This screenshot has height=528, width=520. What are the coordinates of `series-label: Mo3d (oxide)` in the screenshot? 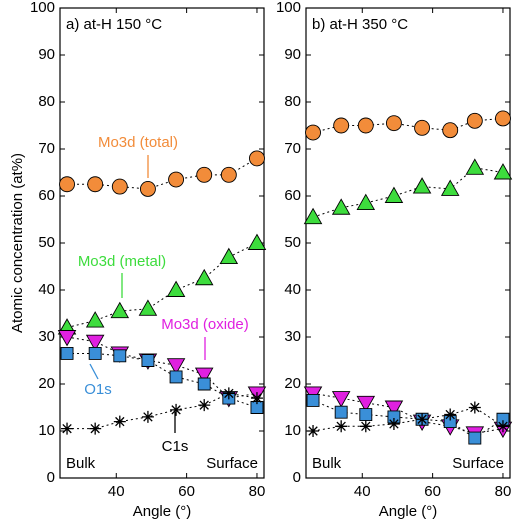 It's located at (205, 324).